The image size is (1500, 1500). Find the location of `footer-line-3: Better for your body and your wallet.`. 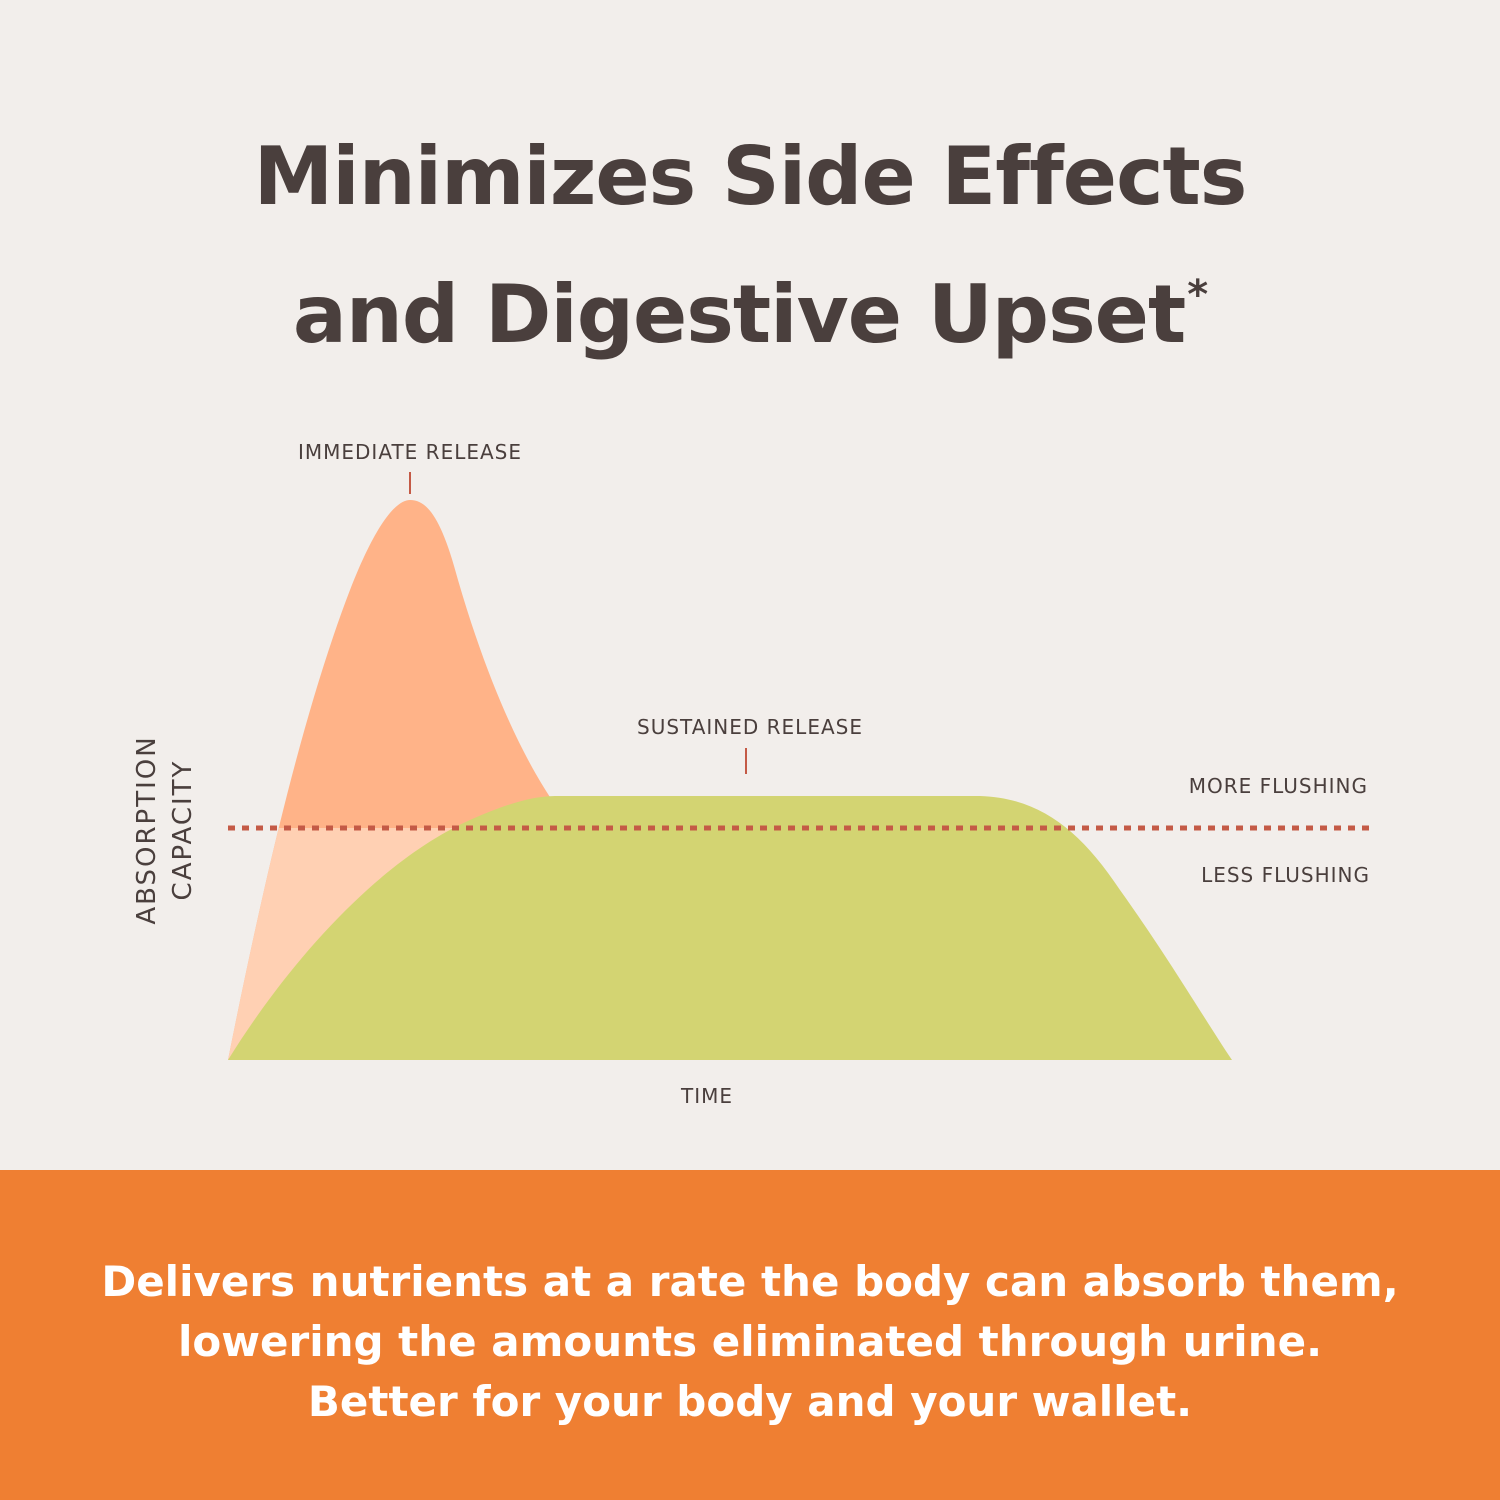

footer-line-3: Better for your body and your wallet. is located at coordinates (750, 1401).